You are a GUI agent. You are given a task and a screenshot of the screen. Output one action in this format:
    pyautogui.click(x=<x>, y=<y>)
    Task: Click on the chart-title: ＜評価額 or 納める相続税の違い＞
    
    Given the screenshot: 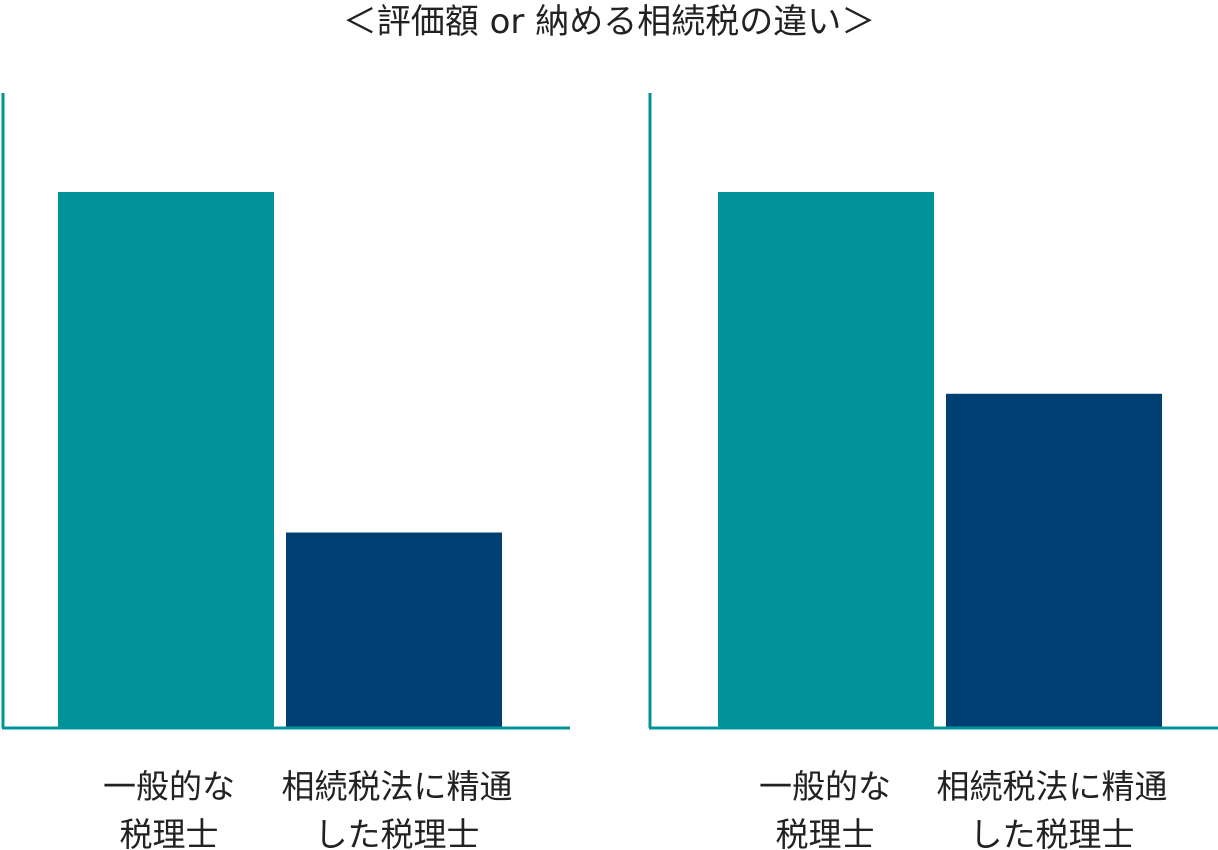 What is the action you would take?
    pyautogui.click(x=609, y=22)
    